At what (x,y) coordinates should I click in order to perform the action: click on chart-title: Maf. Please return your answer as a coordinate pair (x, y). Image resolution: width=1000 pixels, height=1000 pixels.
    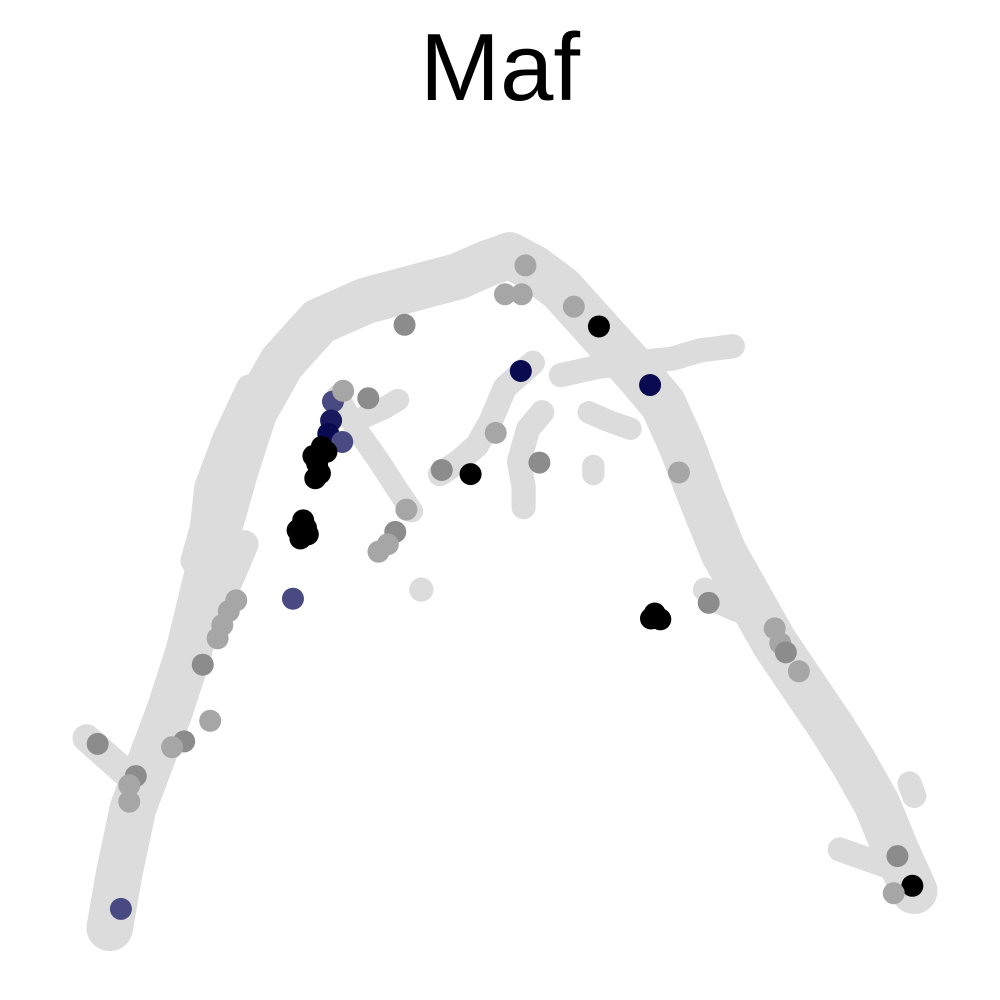
    Looking at the image, I should click on (500, 67).